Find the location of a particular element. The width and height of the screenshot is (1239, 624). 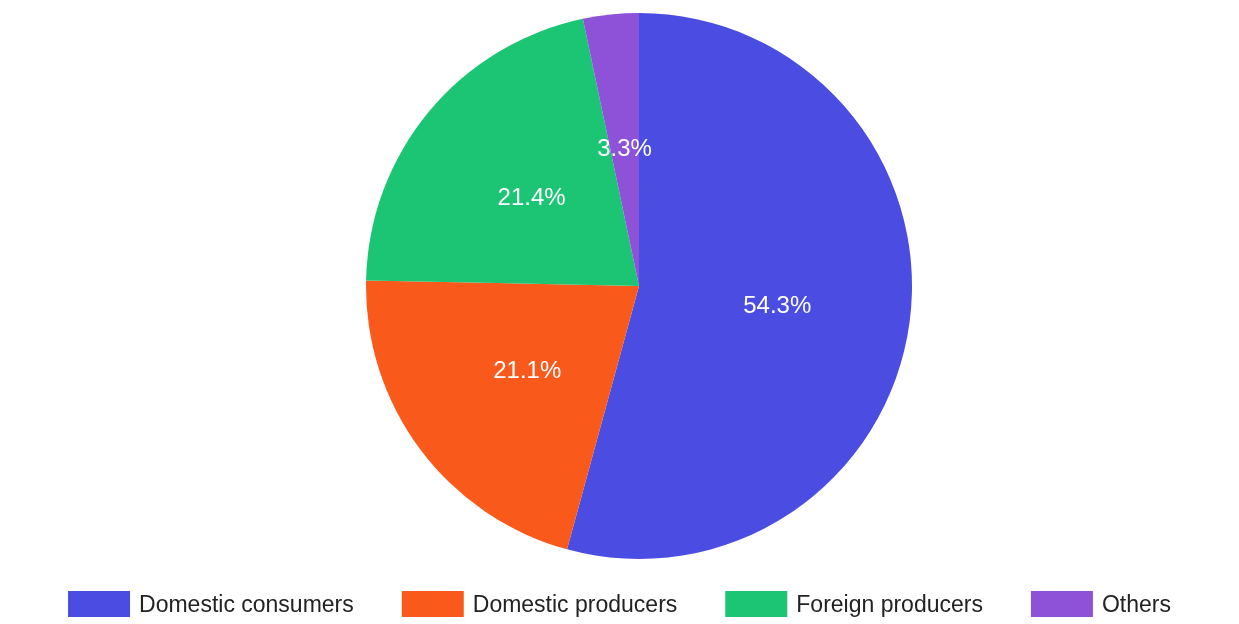

data-label: 54.3% is located at coordinates (777, 305).